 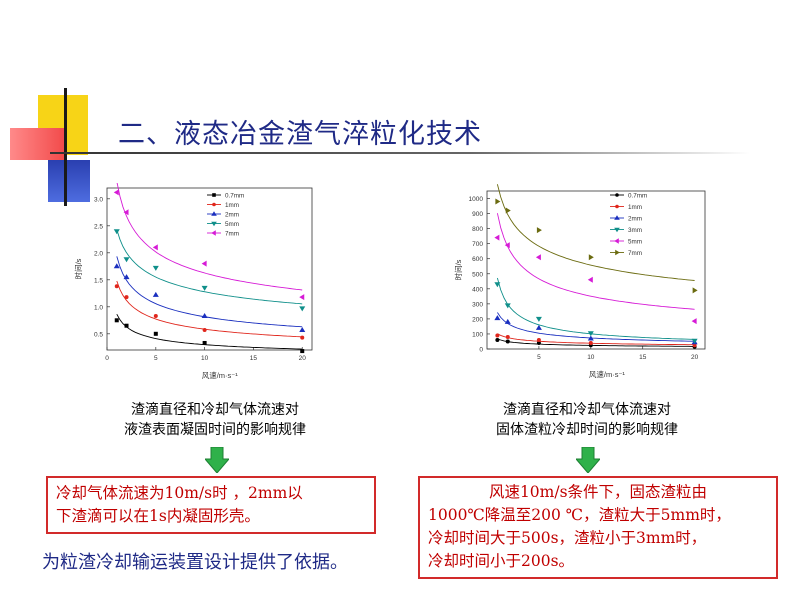 I want to click on series-fit-line-7mm, so click(x=595, y=232).